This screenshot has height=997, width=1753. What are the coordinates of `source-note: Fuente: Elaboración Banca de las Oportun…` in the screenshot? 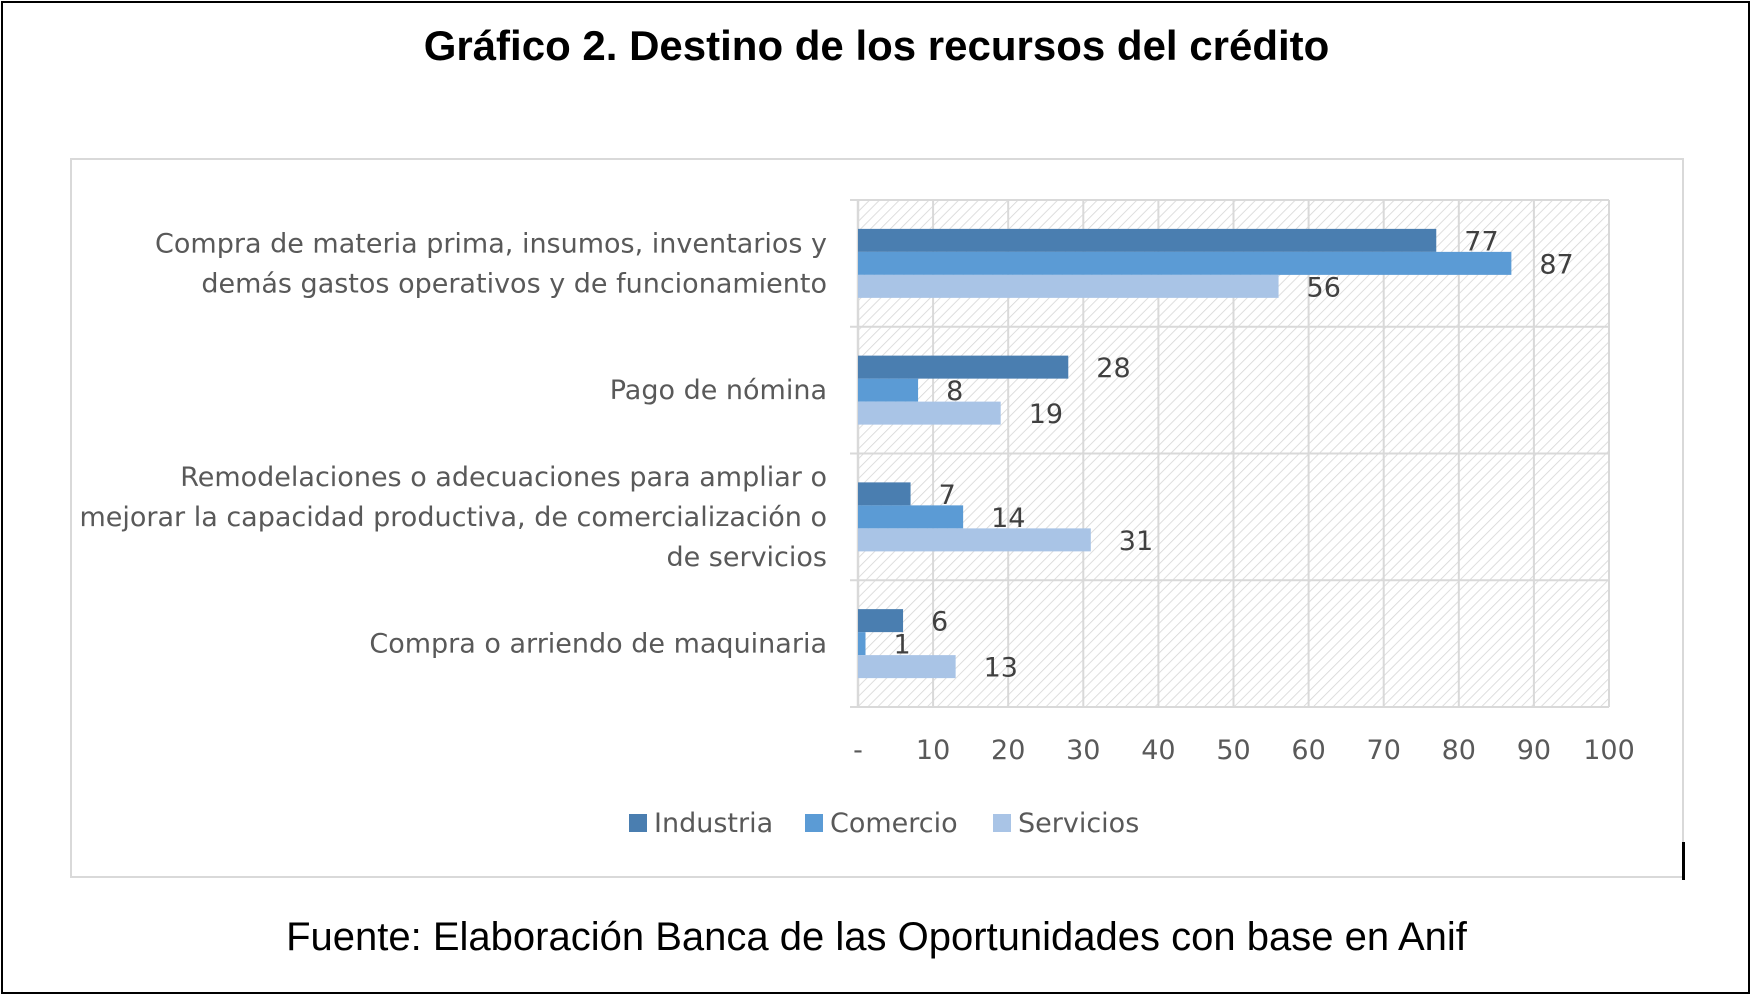 It's located at (876, 937).